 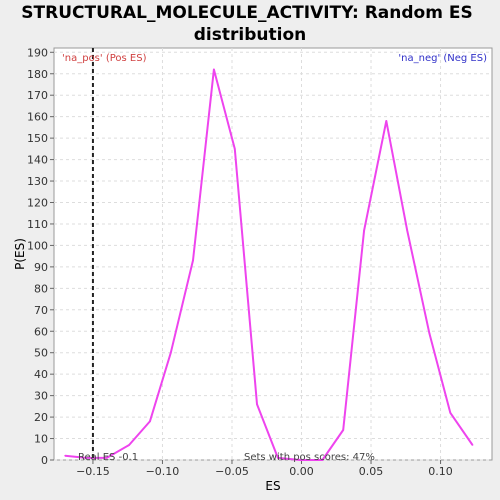 What do you see at coordinates (41, 374) in the screenshot?
I see `y-tick-label: 40` at bounding box center [41, 374].